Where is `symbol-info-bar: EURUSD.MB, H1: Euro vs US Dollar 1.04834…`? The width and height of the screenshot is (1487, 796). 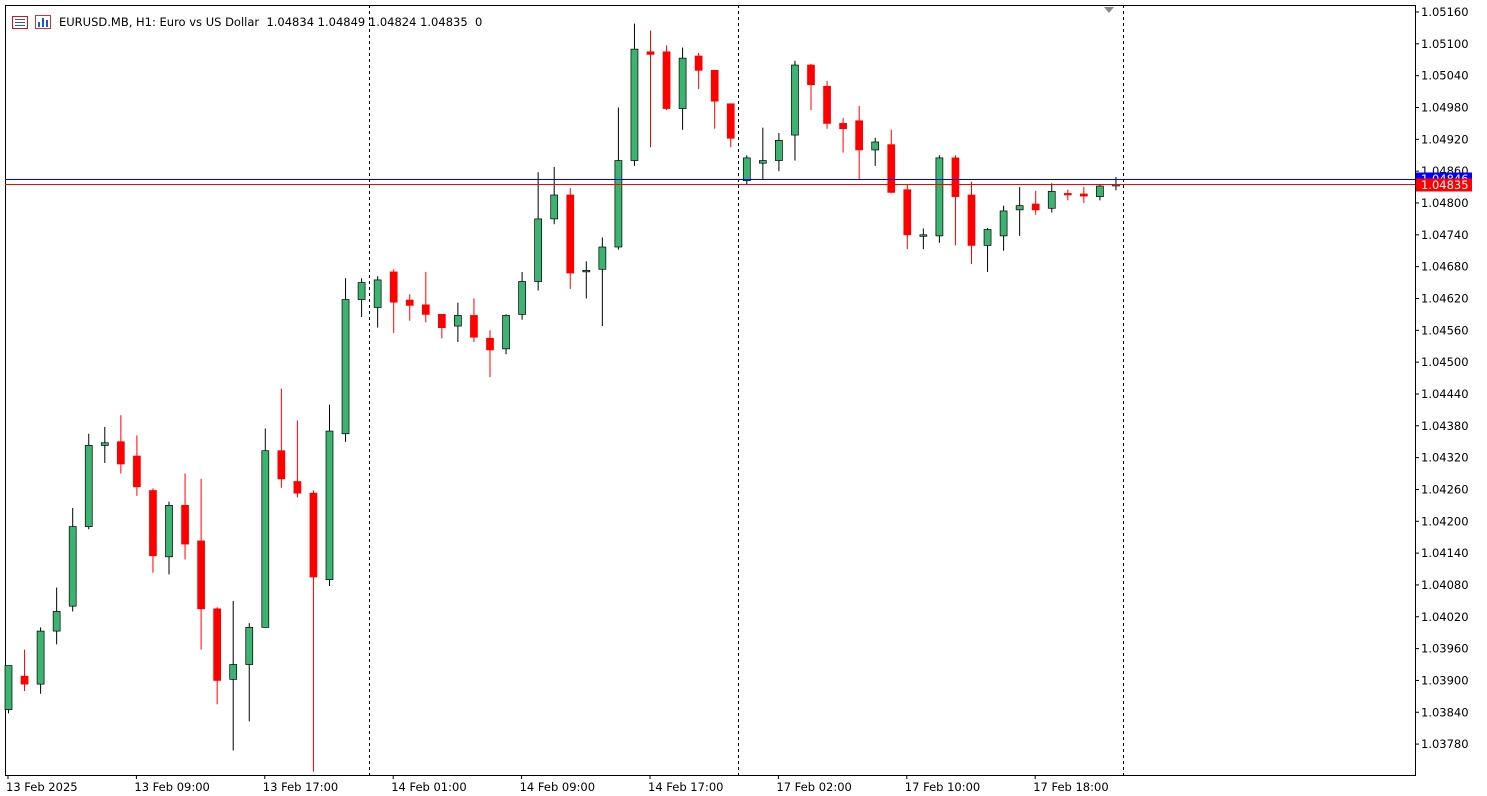 symbol-info-bar: EURUSD.MB, H1: Euro vs US Dollar 1.04834… is located at coordinates (247, 22).